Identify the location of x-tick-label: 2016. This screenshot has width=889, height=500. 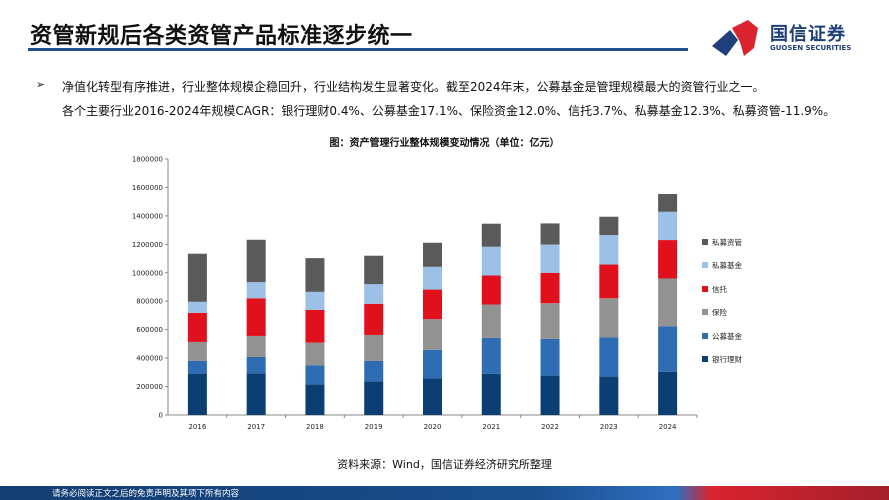
(197, 427).